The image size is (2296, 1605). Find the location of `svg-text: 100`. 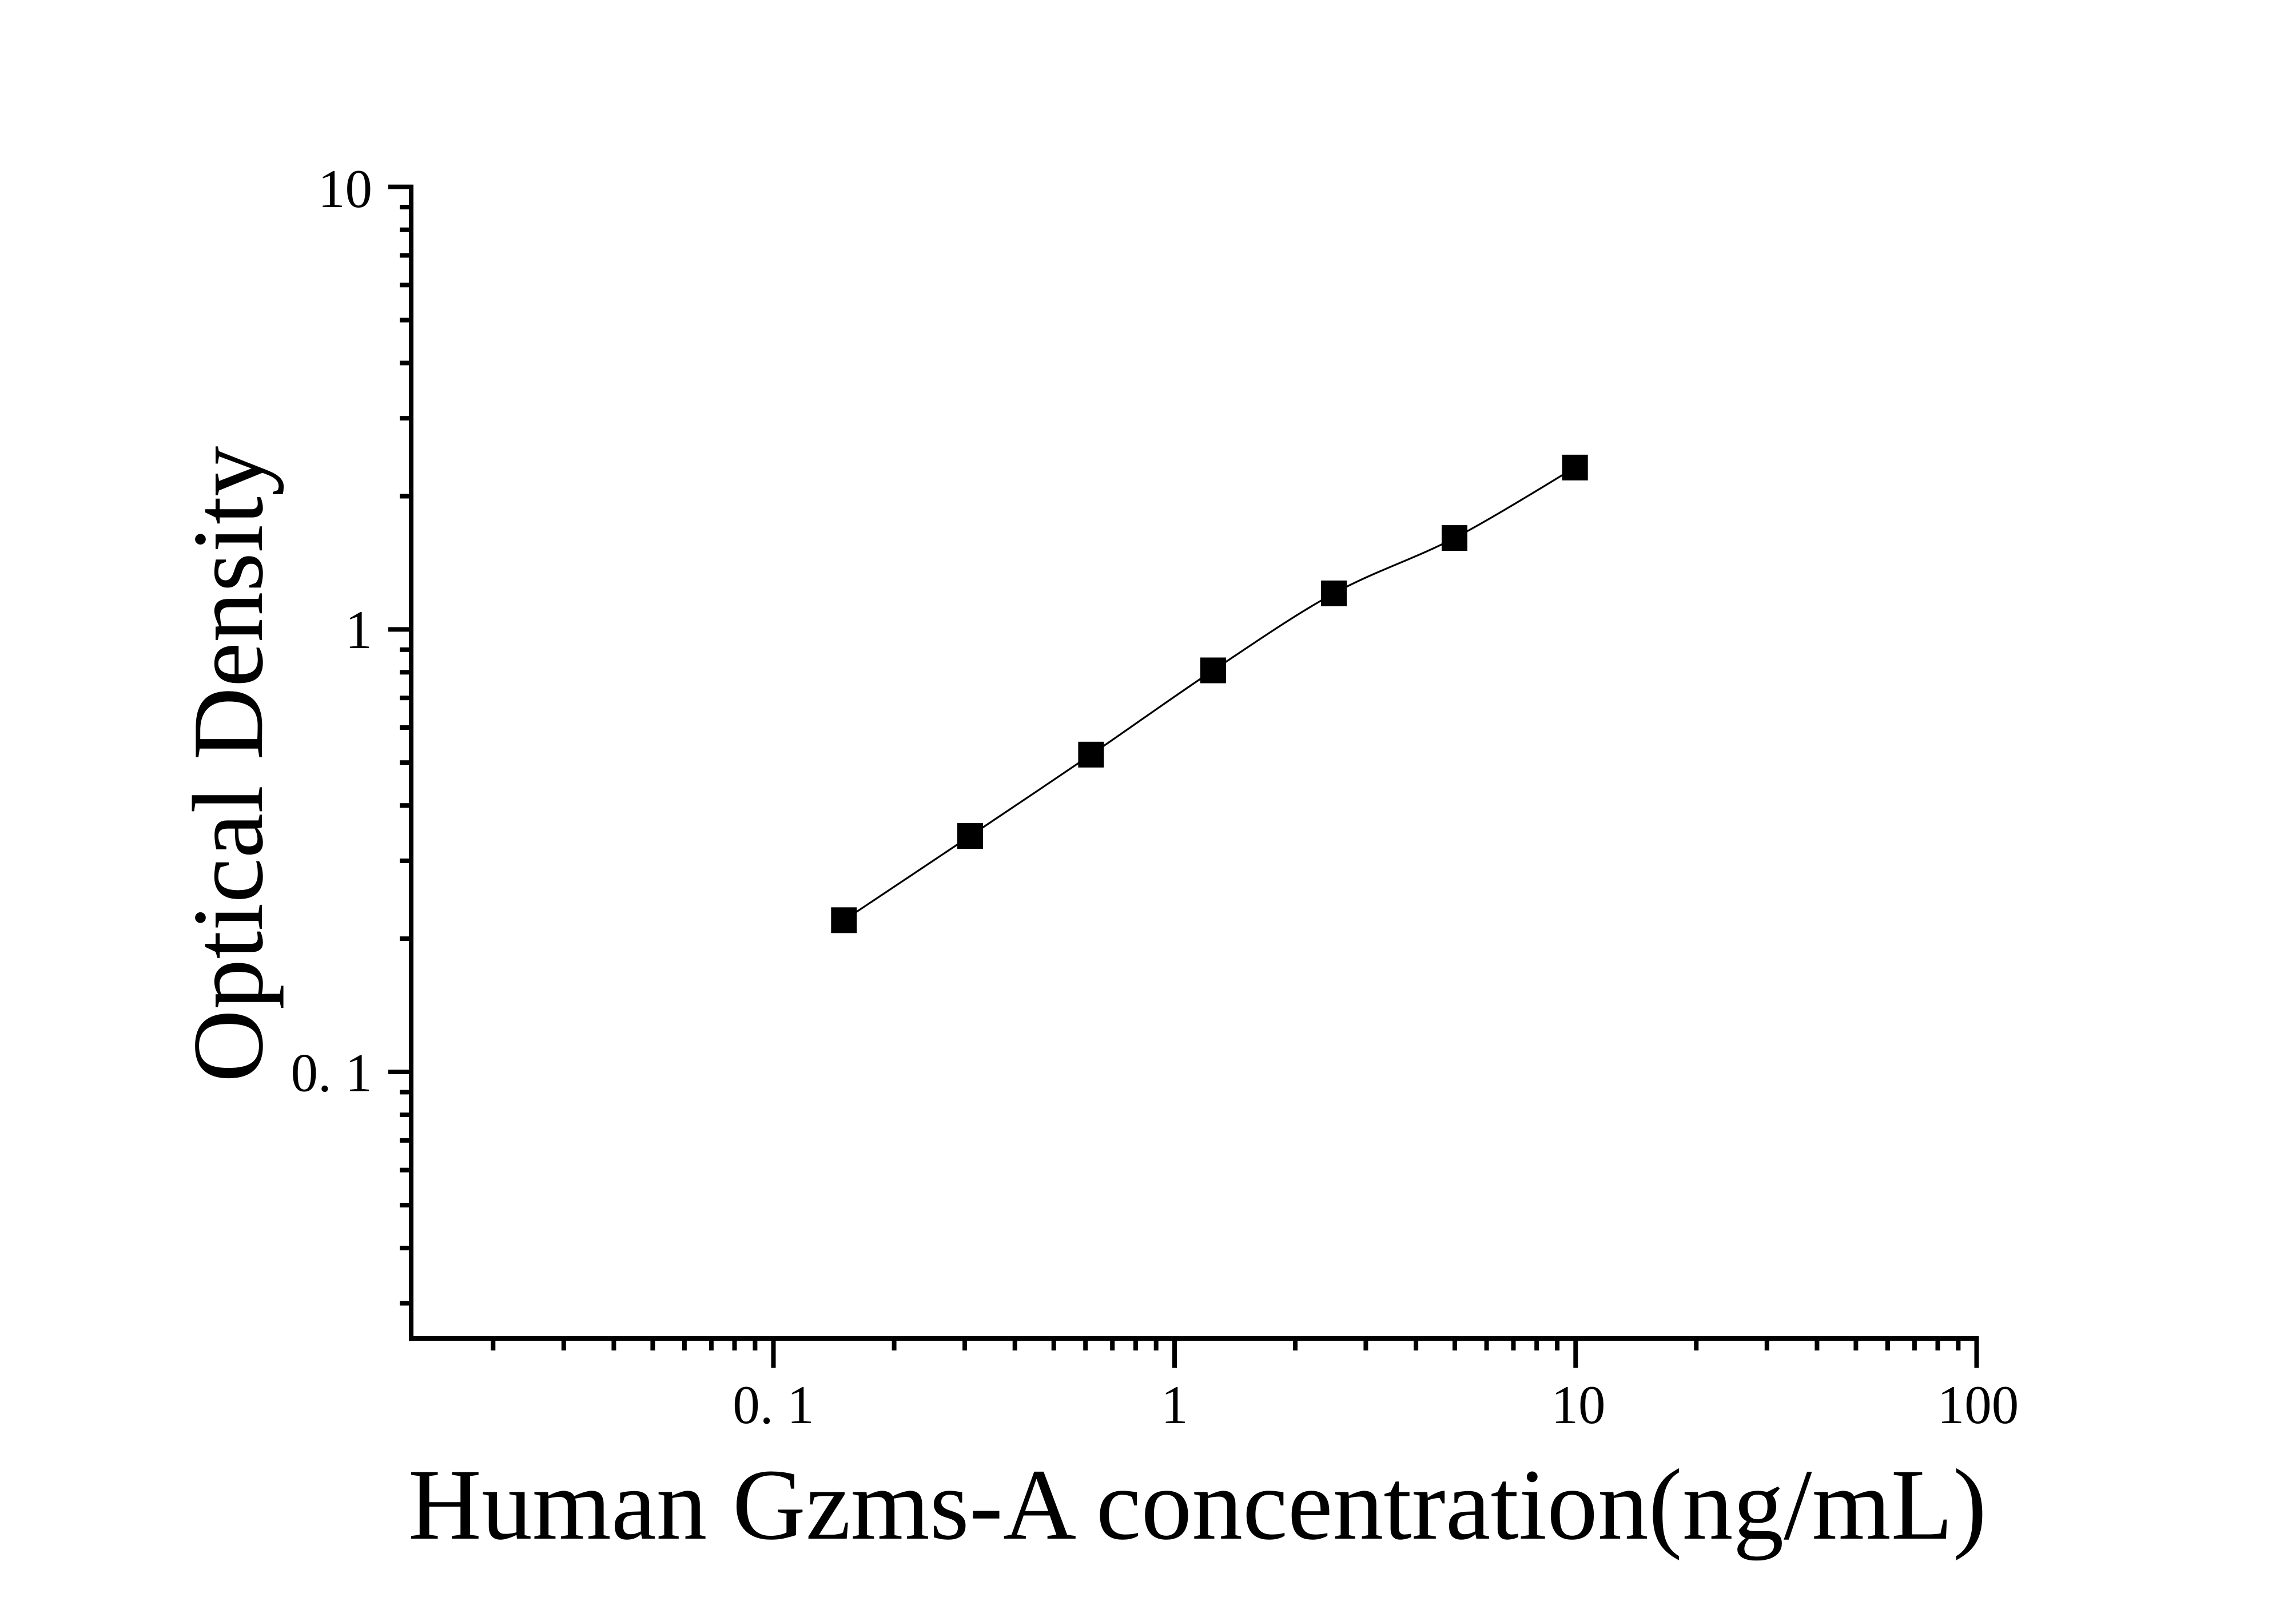

svg-text: 100 is located at coordinates (1978, 1404).